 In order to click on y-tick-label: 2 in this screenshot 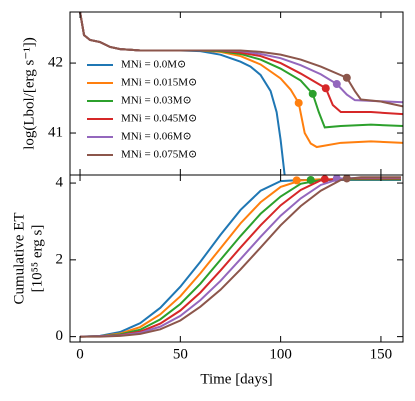, I will do `click(60, 259)`.